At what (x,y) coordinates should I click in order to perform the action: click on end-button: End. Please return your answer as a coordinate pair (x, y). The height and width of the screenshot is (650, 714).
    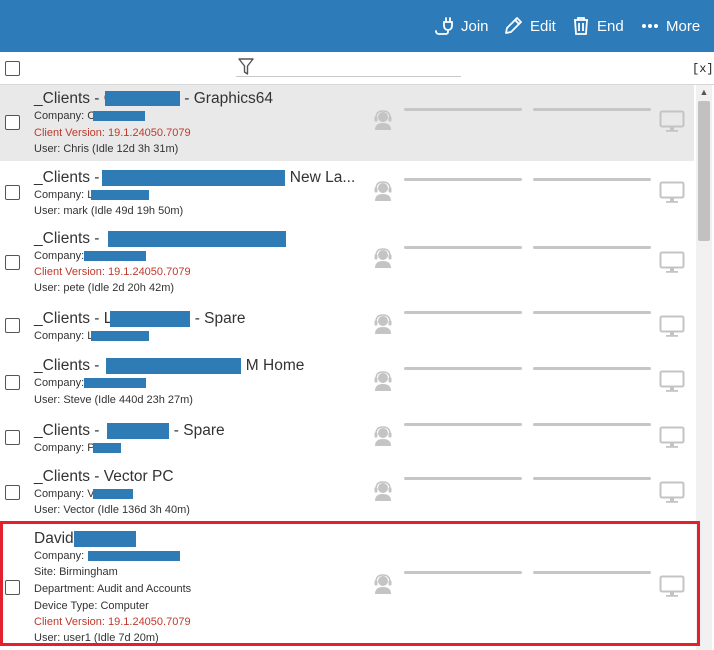
    Looking at the image, I should click on (598, 26).